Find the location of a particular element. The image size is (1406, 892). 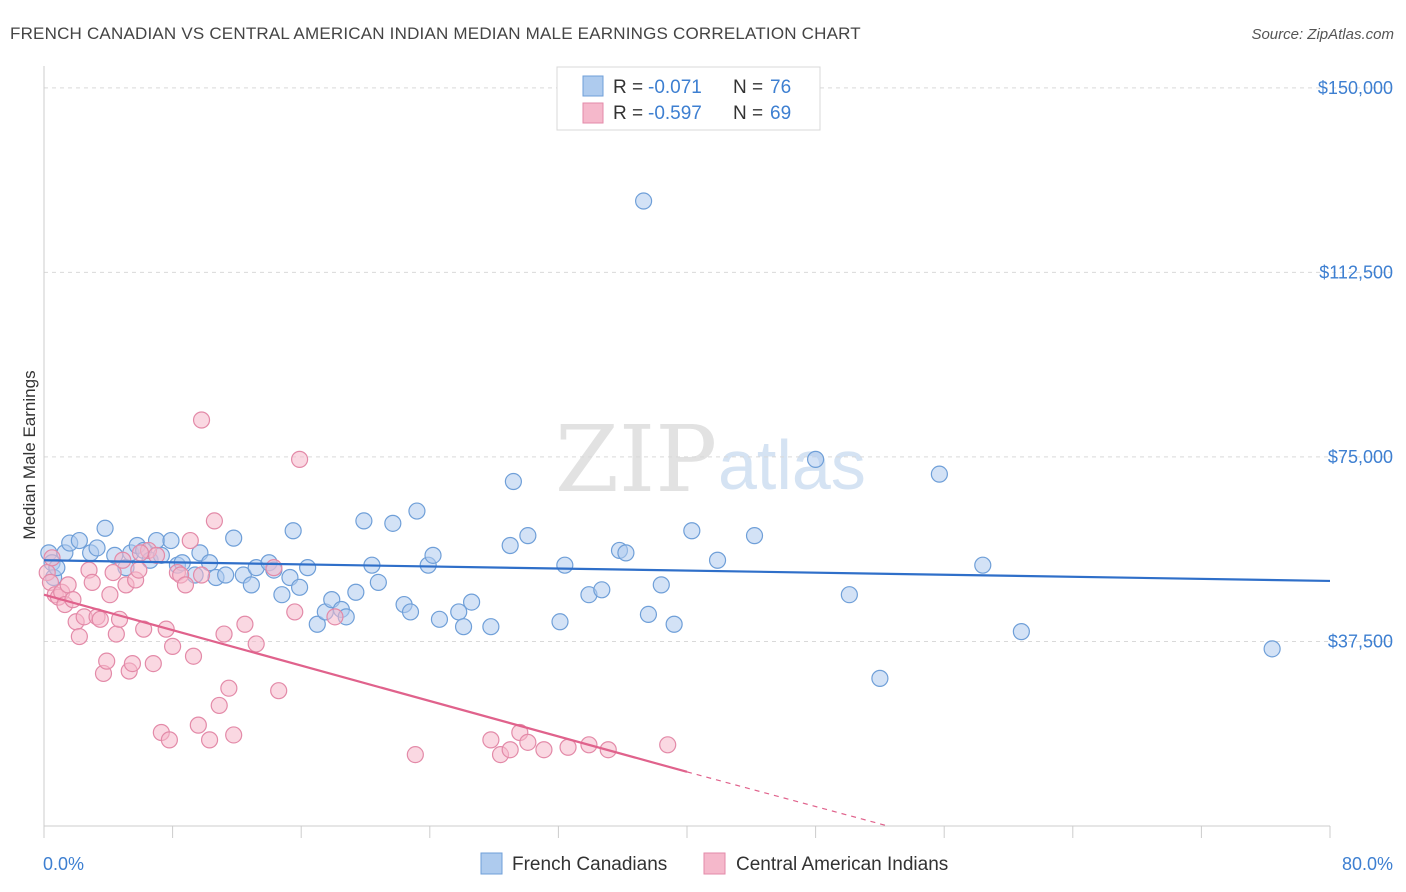

legend-r-label-1: R = is located at coordinates (628, 87).